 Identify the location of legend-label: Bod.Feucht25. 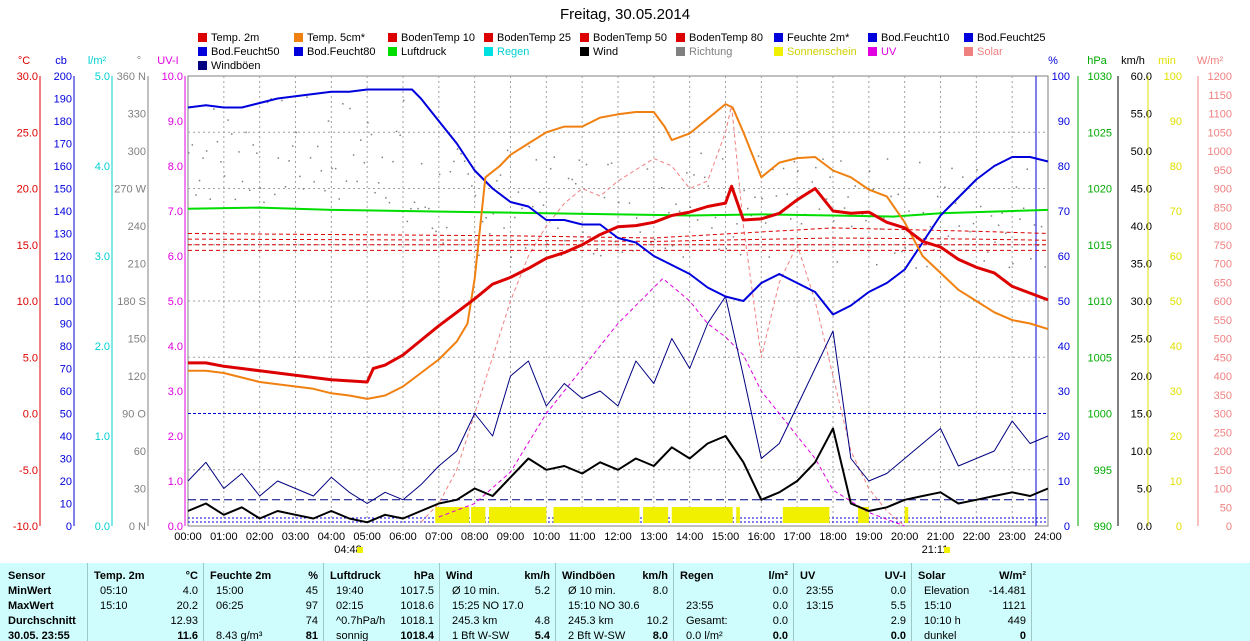
(1011, 38).